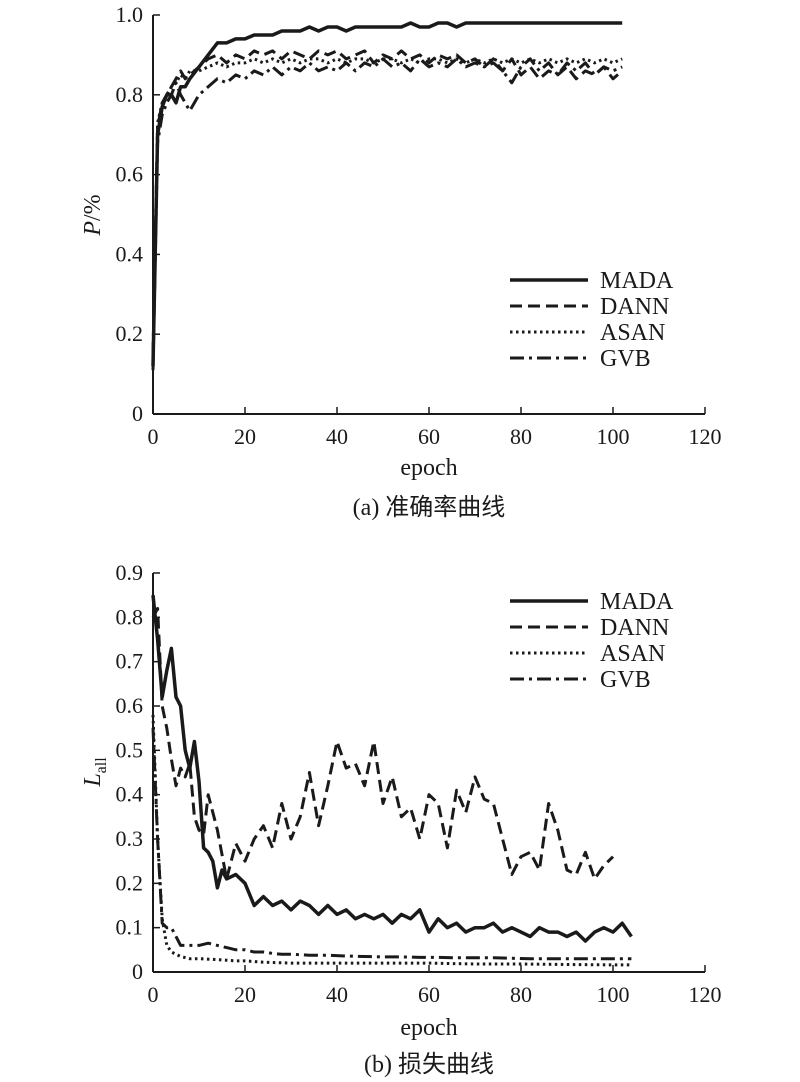 This screenshot has height=1082, width=800. I want to click on accuracy-caption: (a) 准确率曲线, so click(429, 507).